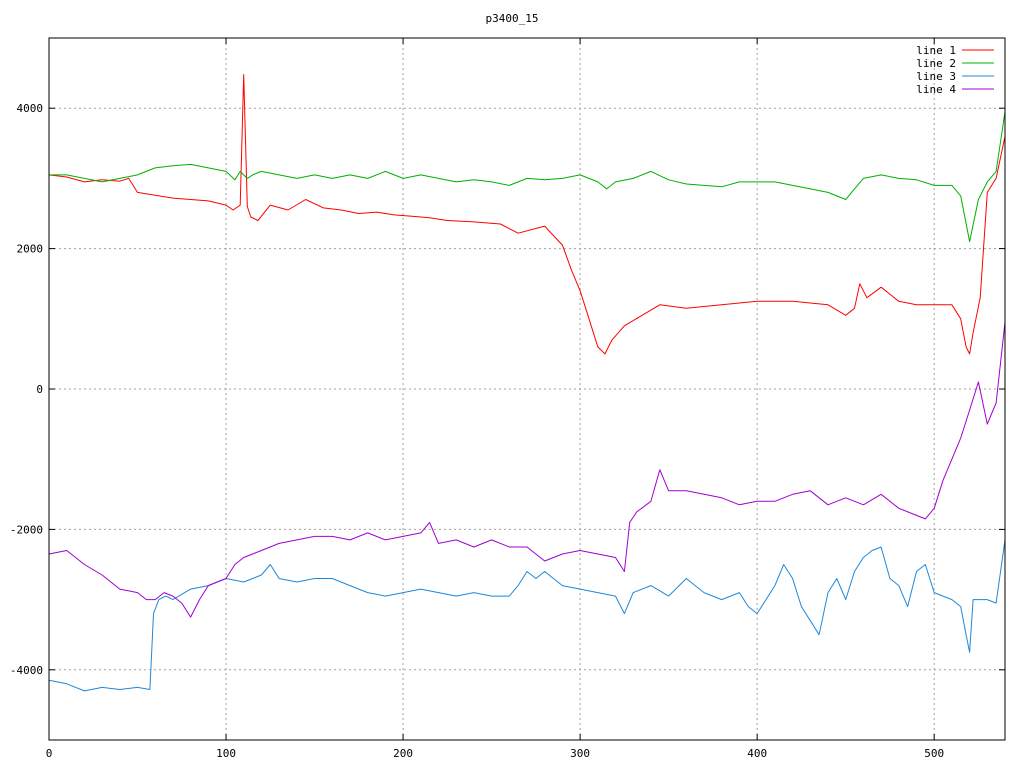  I want to click on y-tick-label: 2000, so click(30, 249).